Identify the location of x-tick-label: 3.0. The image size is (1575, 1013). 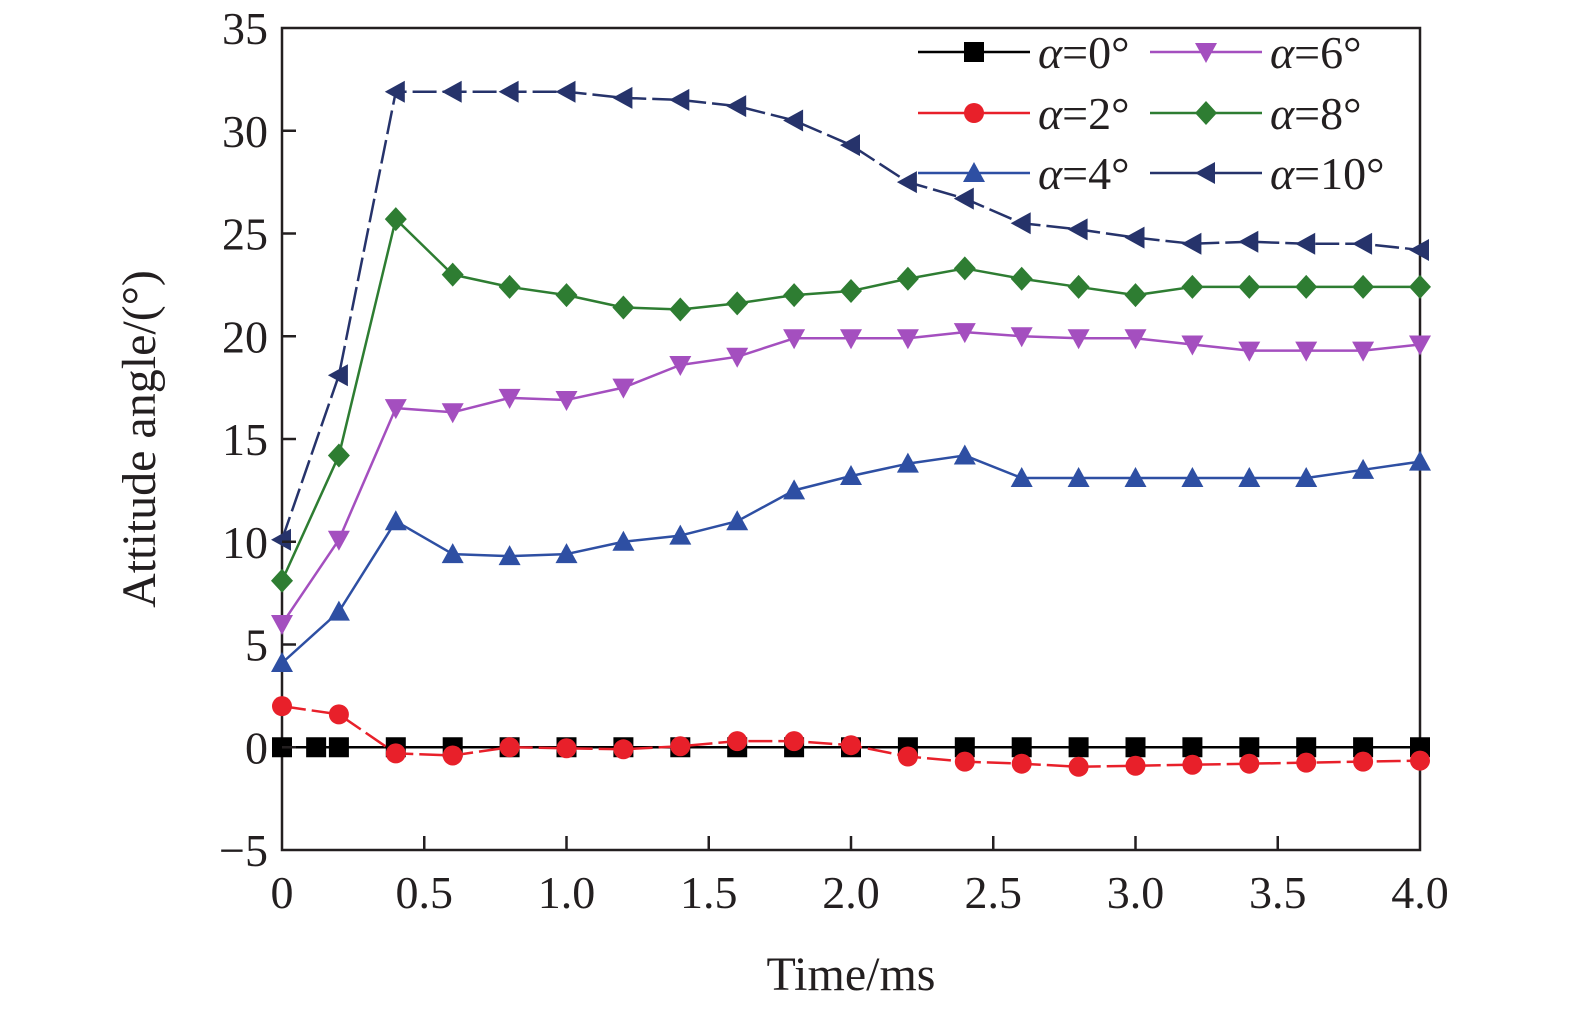
(1136, 892).